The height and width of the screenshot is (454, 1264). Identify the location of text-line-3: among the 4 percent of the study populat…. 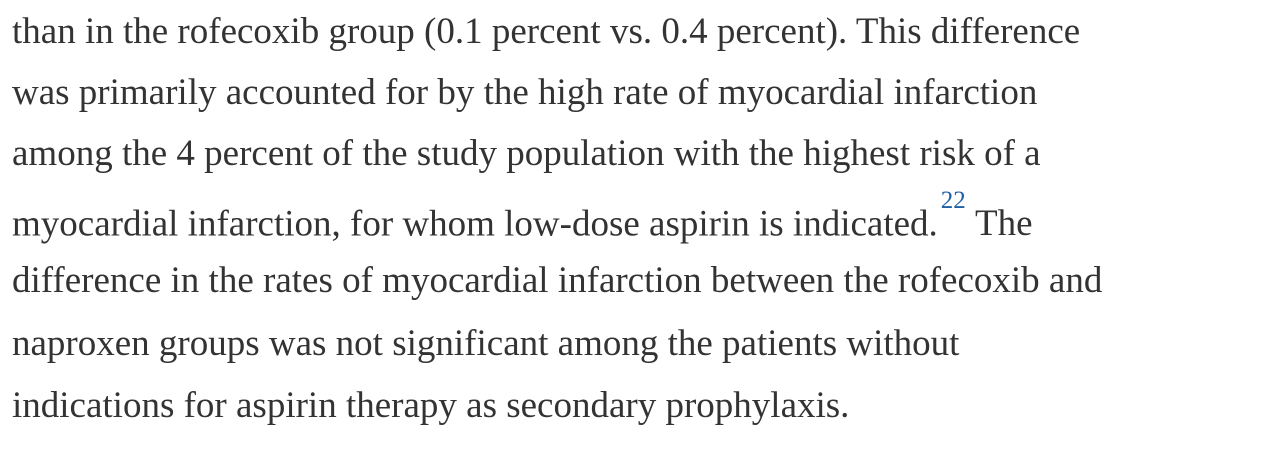
(526, 154).